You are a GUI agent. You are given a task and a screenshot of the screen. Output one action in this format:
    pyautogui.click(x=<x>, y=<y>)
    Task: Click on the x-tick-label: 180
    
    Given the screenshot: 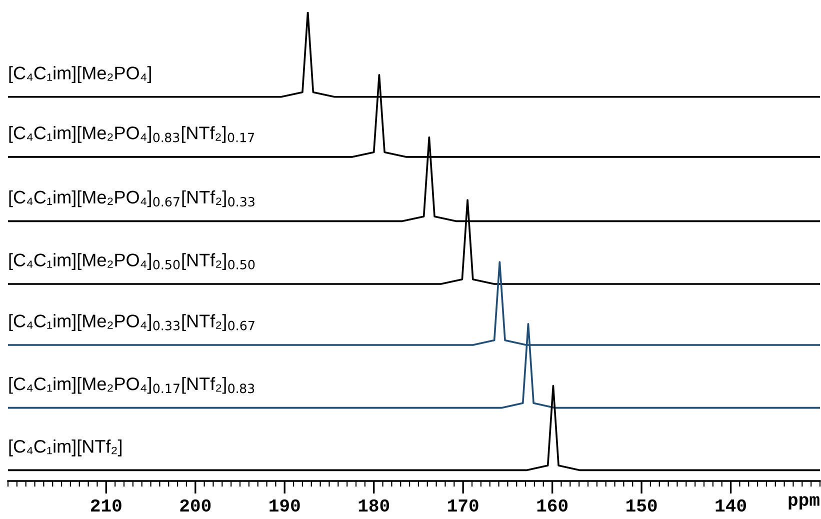 What is the action you would take?
    pyautogui.click(x=374, y=505)
    